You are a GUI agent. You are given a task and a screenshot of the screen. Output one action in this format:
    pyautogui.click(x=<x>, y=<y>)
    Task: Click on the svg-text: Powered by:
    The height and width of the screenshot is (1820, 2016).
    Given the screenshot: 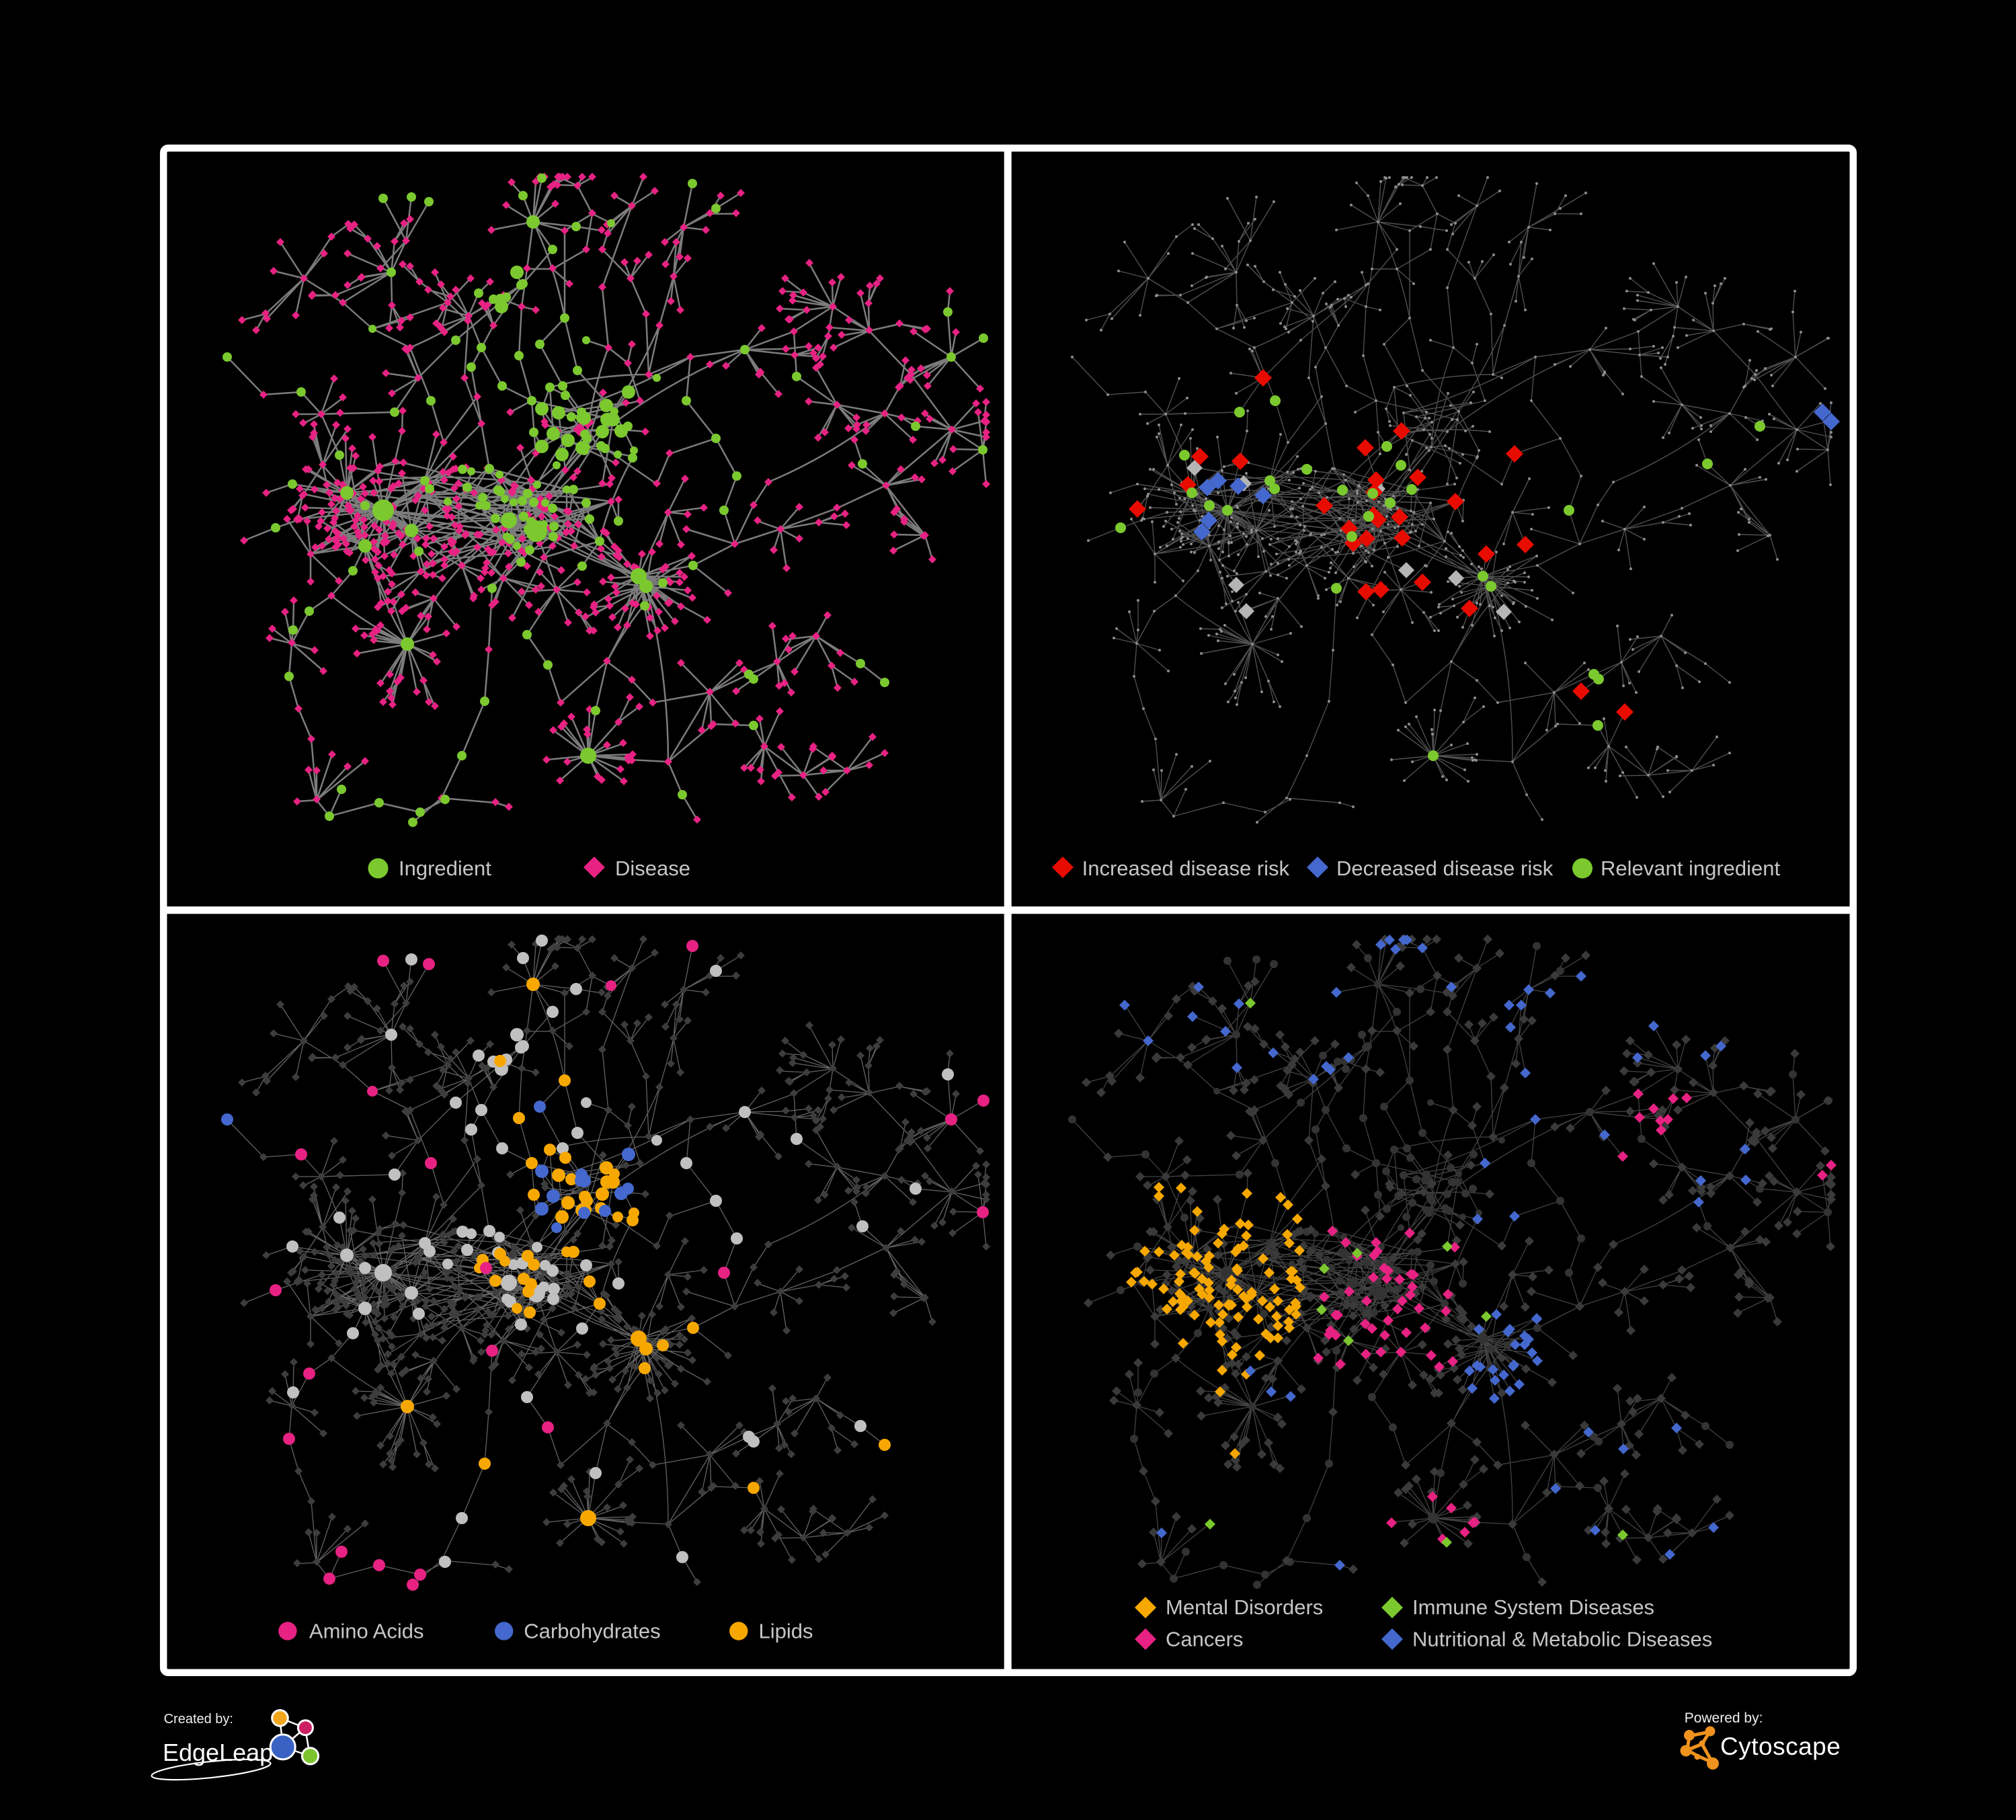 What is the action you would take?
    pyautogui.click(x=1724, y=1718)
    